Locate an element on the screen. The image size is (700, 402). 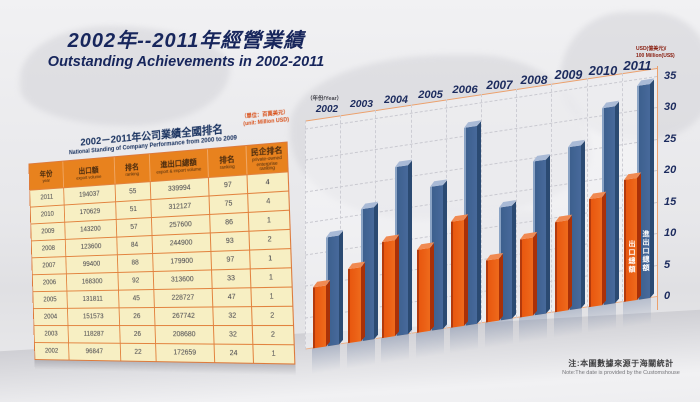
value-cell: 57 is located at coordinates (134, 227).